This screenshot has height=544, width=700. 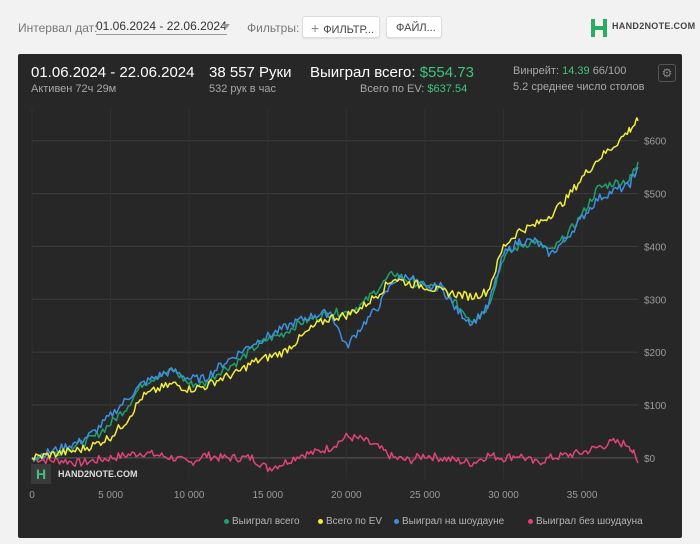 What do you see at coordinates (161, 27) in the screenshot?
I see `date-range-picker: 01.06.2024 - 22.06.2024` at bounding box center [161, 27].